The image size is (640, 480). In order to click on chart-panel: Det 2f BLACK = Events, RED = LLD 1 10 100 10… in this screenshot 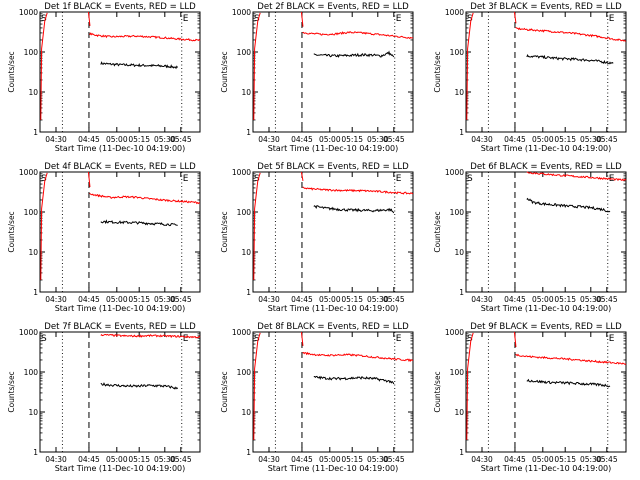, I will do `click(317, 77)`.